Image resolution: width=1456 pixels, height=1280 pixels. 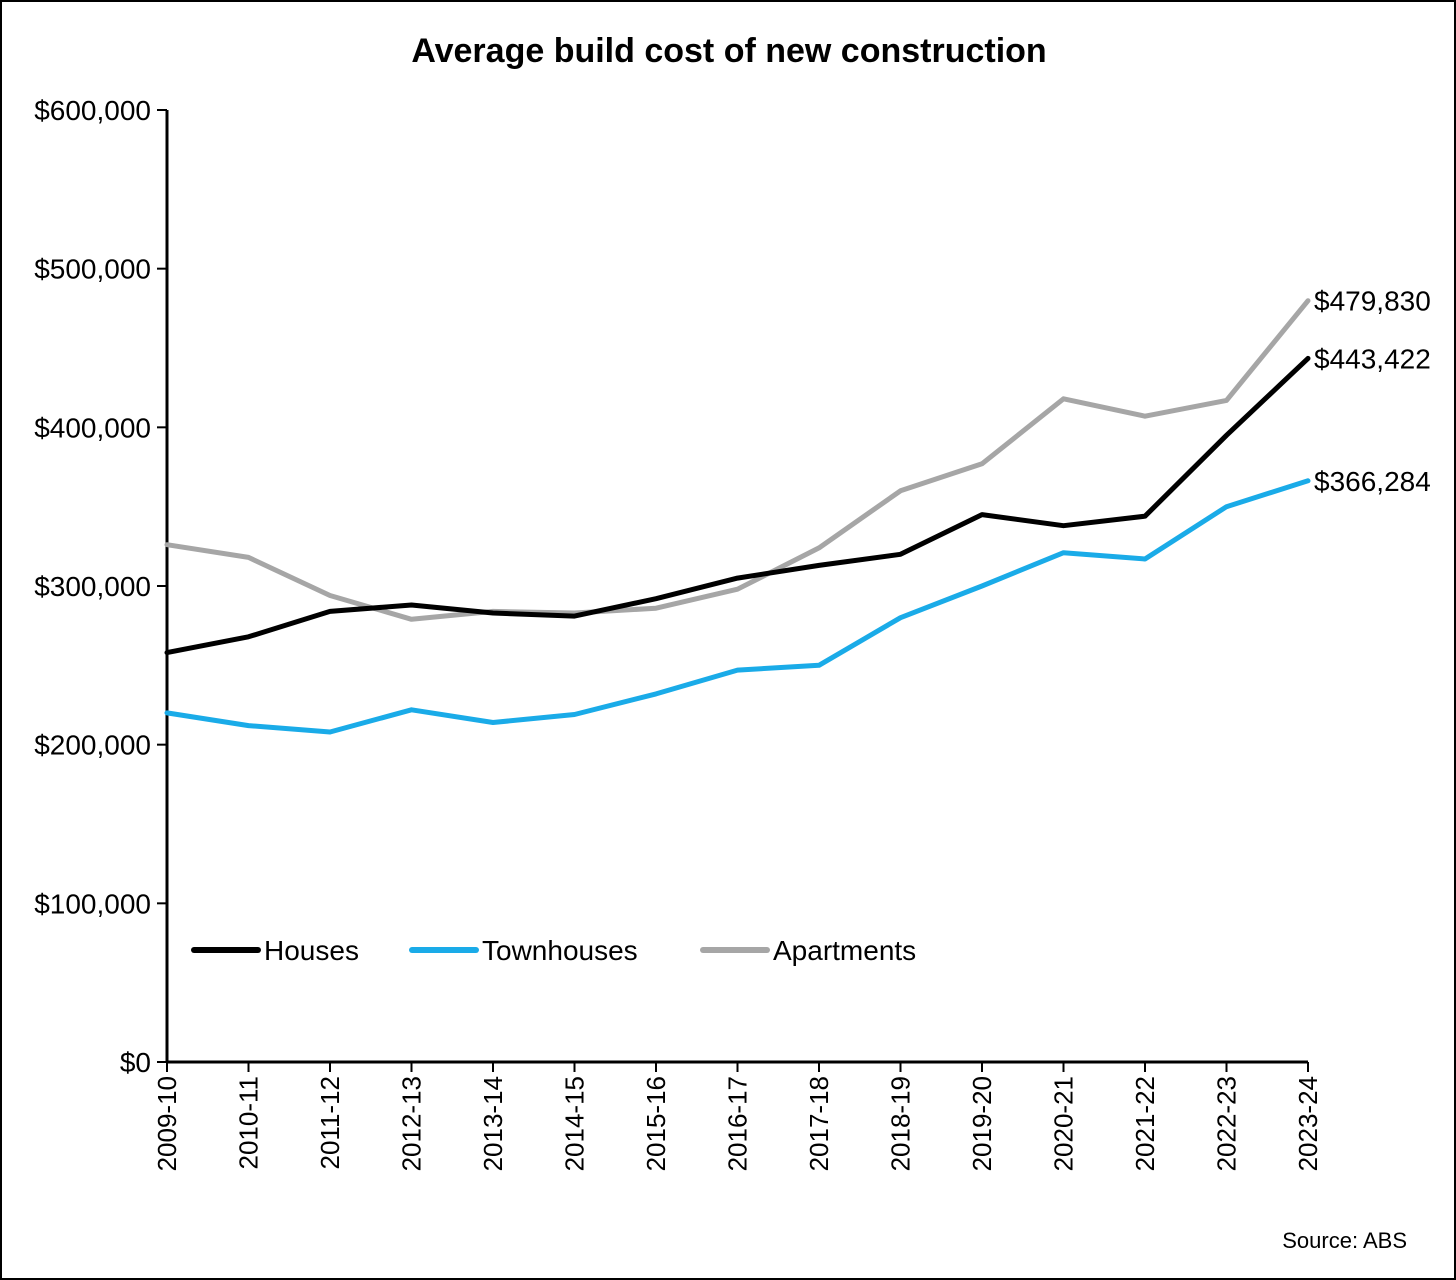 I want to click on y-tick-label: $500,000, so click(x=92, y=269).